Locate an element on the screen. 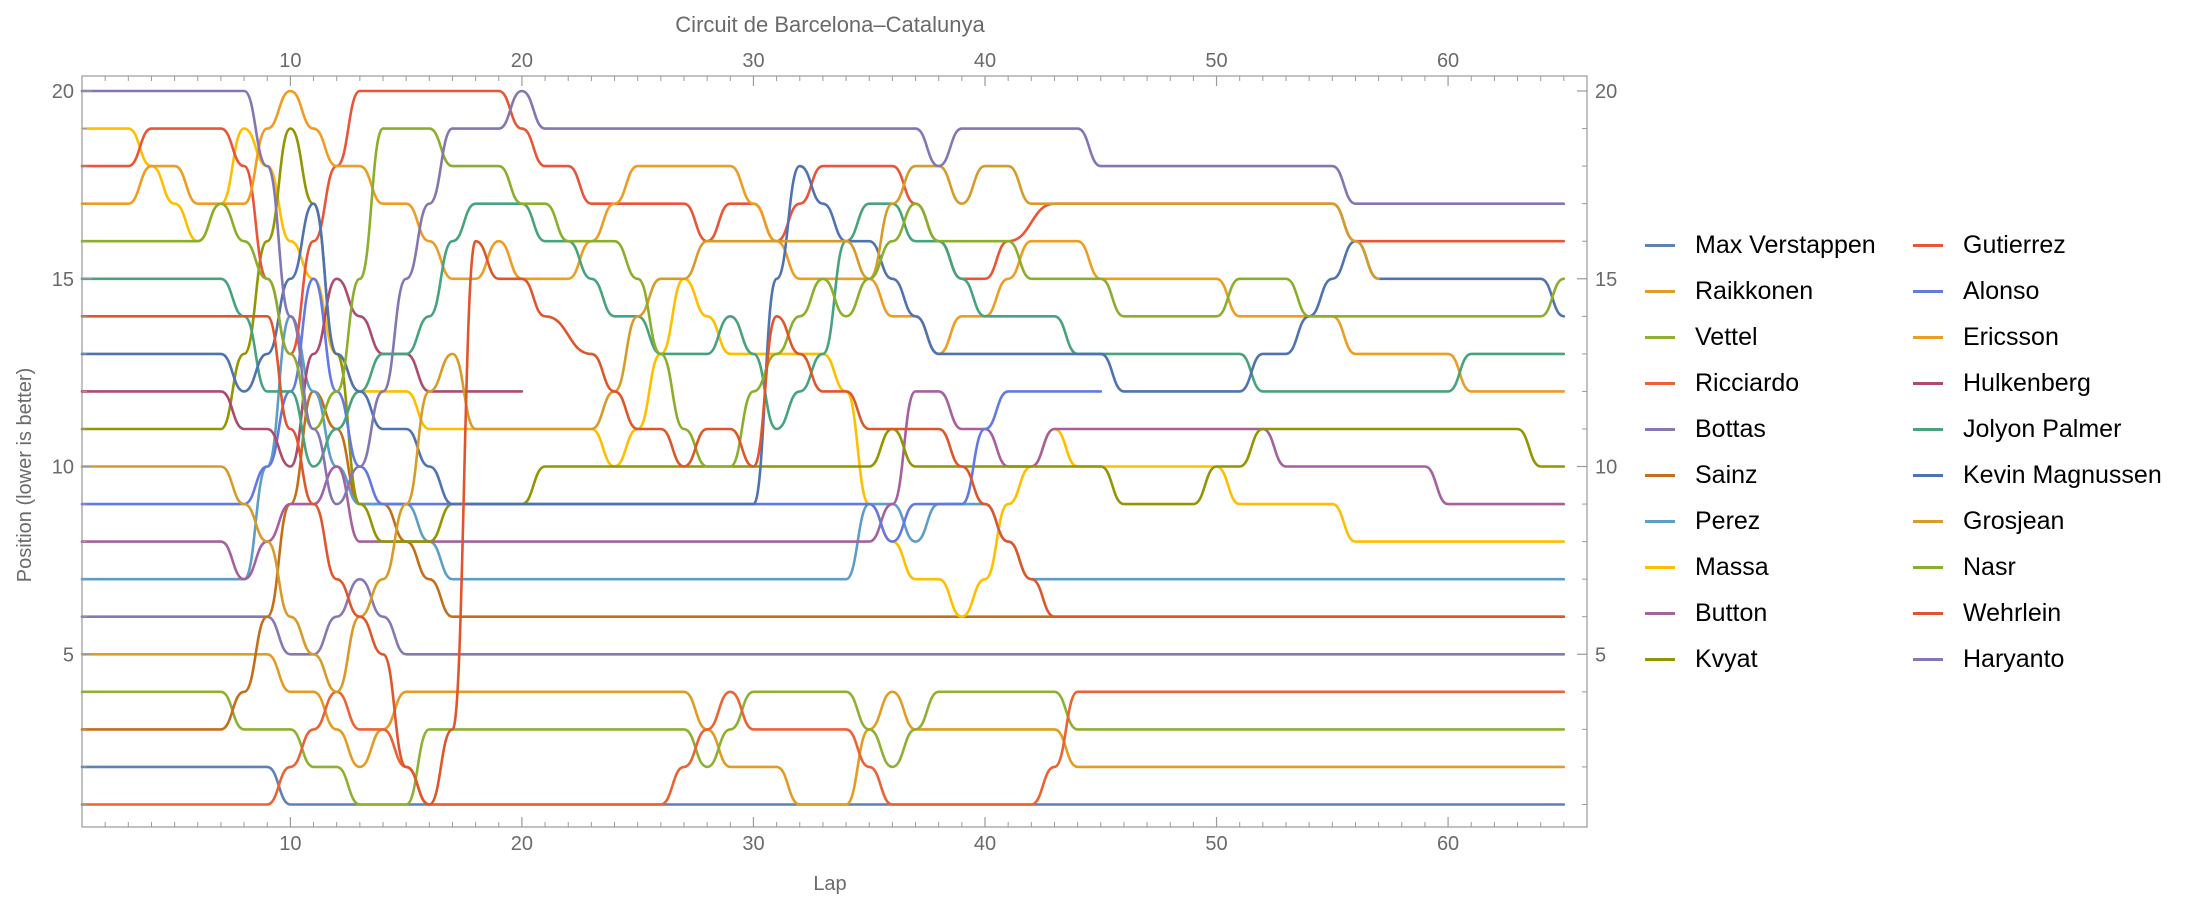 Image resolution: width=2196 pixels, height=912 pixels. y-tick-label-left: 5 is located at coordinates (68, 655).